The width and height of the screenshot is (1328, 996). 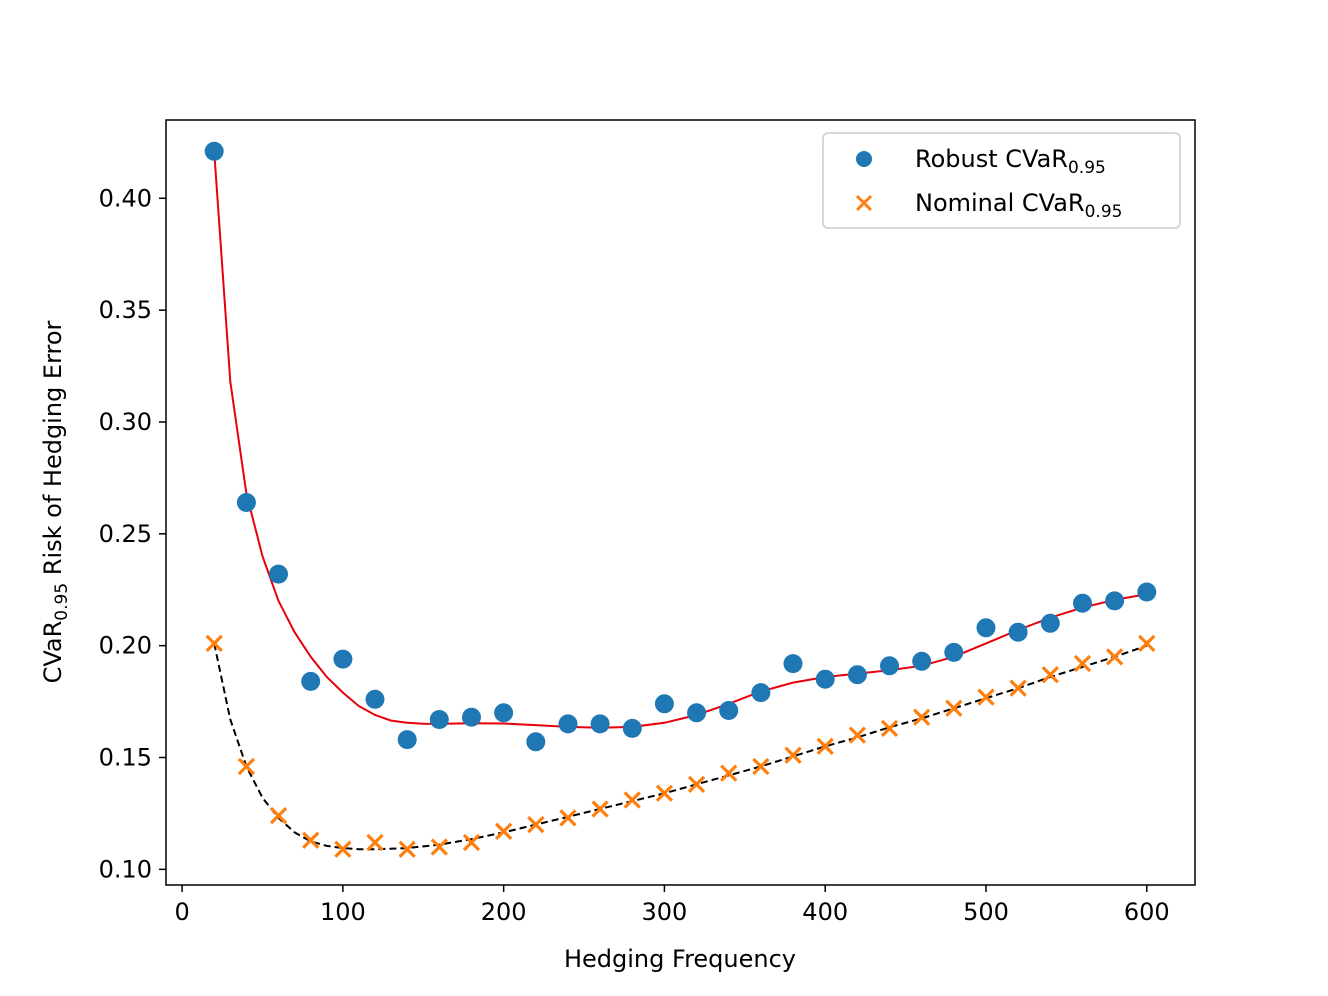 What do you see at coordinates (125, 422) in the screenshot?
I see `y-tick-label: 0.30` at bounding box center [125, 422].